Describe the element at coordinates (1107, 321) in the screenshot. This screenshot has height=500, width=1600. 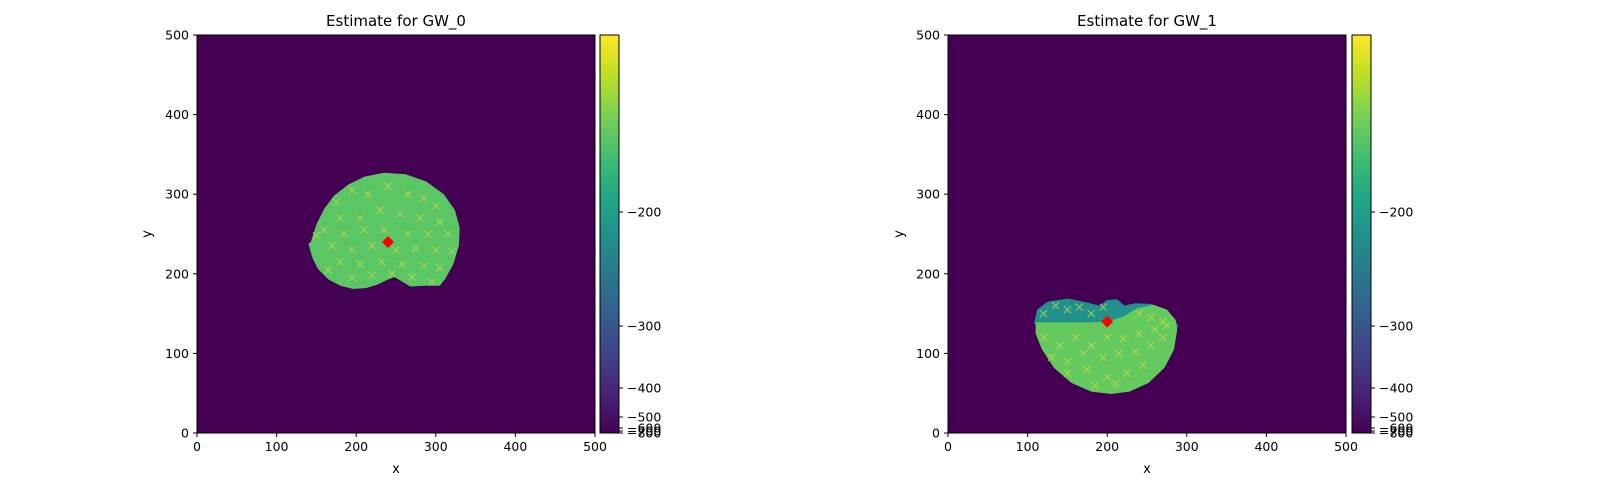
I see `true-source-marker` at that location.